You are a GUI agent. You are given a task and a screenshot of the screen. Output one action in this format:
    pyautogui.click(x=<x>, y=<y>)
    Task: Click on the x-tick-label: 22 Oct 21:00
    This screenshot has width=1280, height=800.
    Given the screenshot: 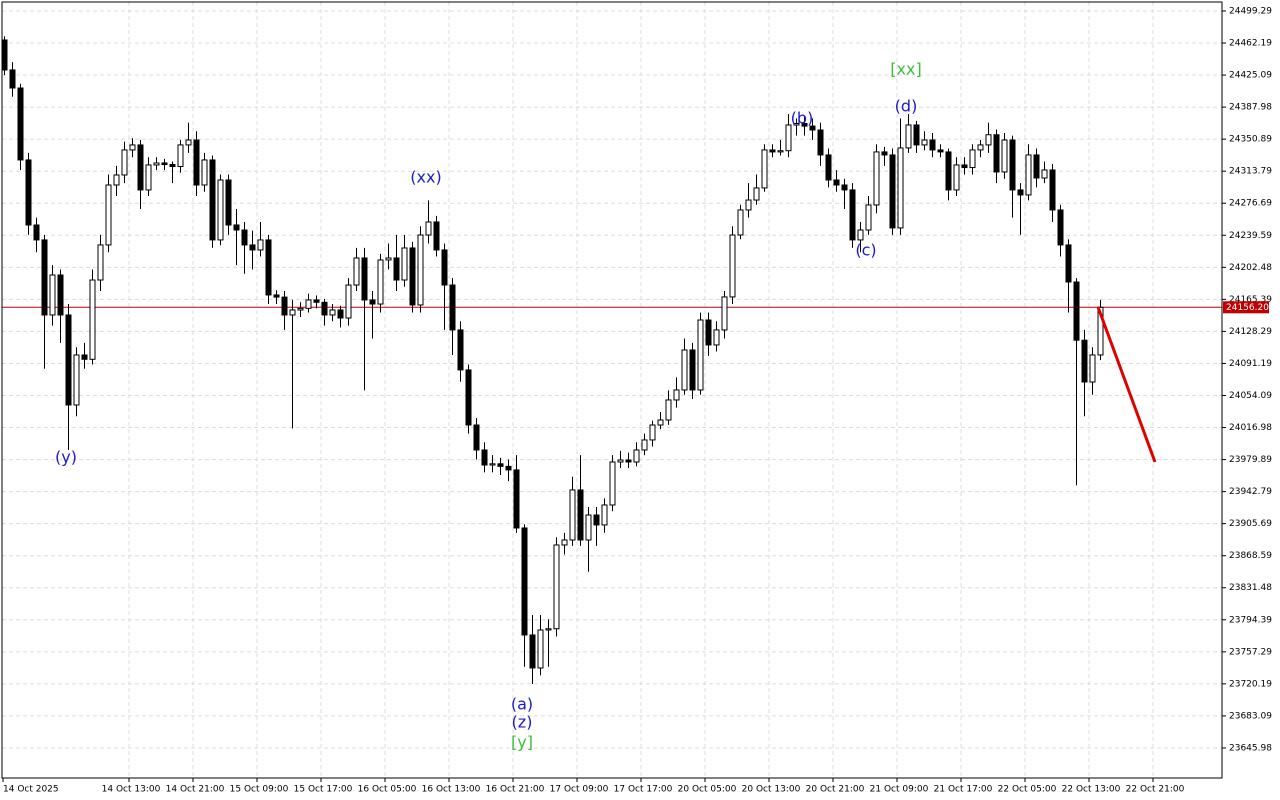 What is the action you would take?
    pyautogui.click(x=1155, y=790)
    